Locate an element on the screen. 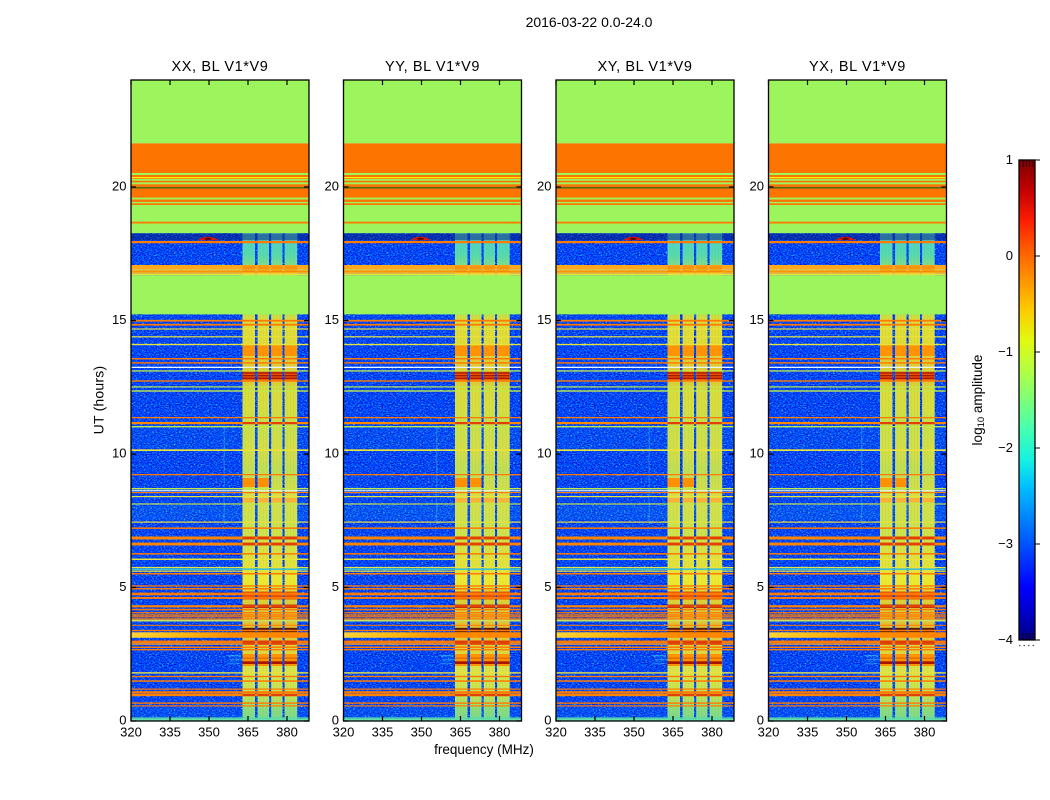 This screenshot has height=800, width=1050. svg-text: −3 is located at coordinates (1005, 543).